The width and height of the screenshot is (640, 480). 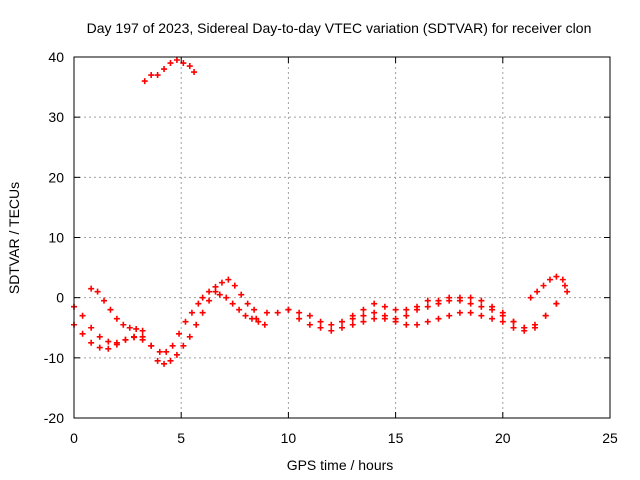 I want to click on x-axis-label: GPS time / hours, so click(x=340, y=465).